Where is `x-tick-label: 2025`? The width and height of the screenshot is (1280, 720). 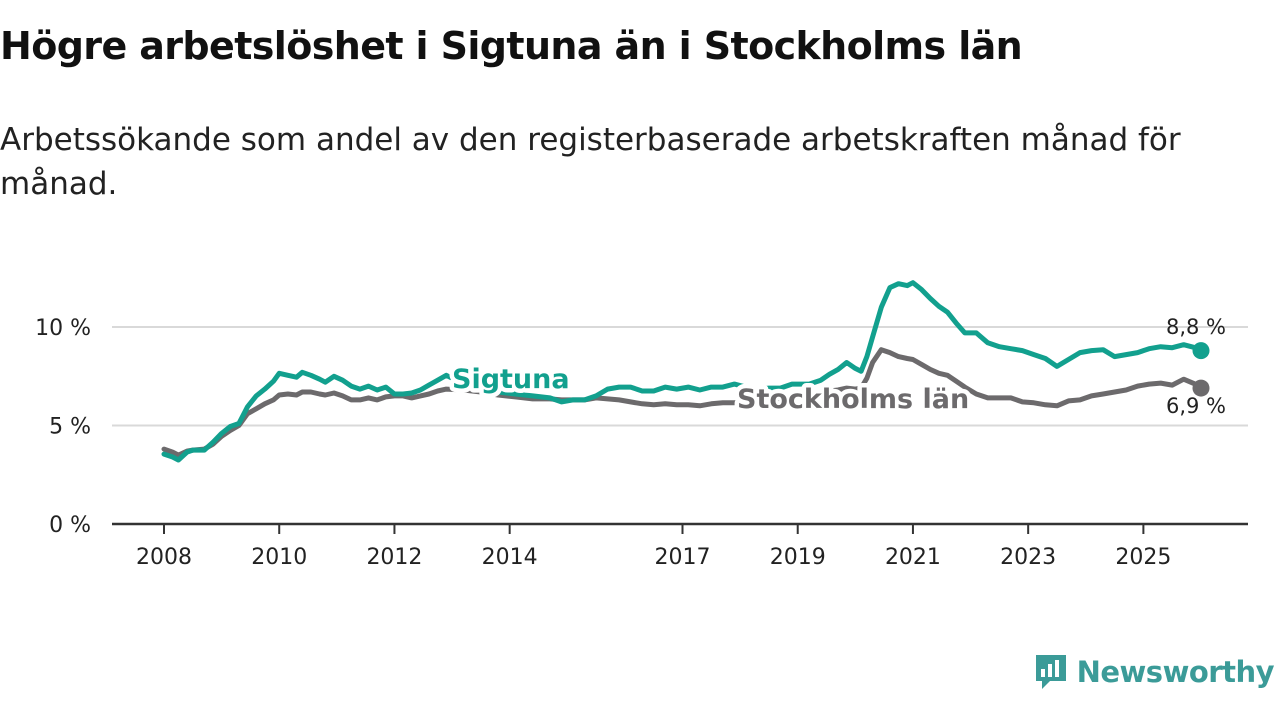 x-tick-label: 2025 is located at coordinates (1143, 557).